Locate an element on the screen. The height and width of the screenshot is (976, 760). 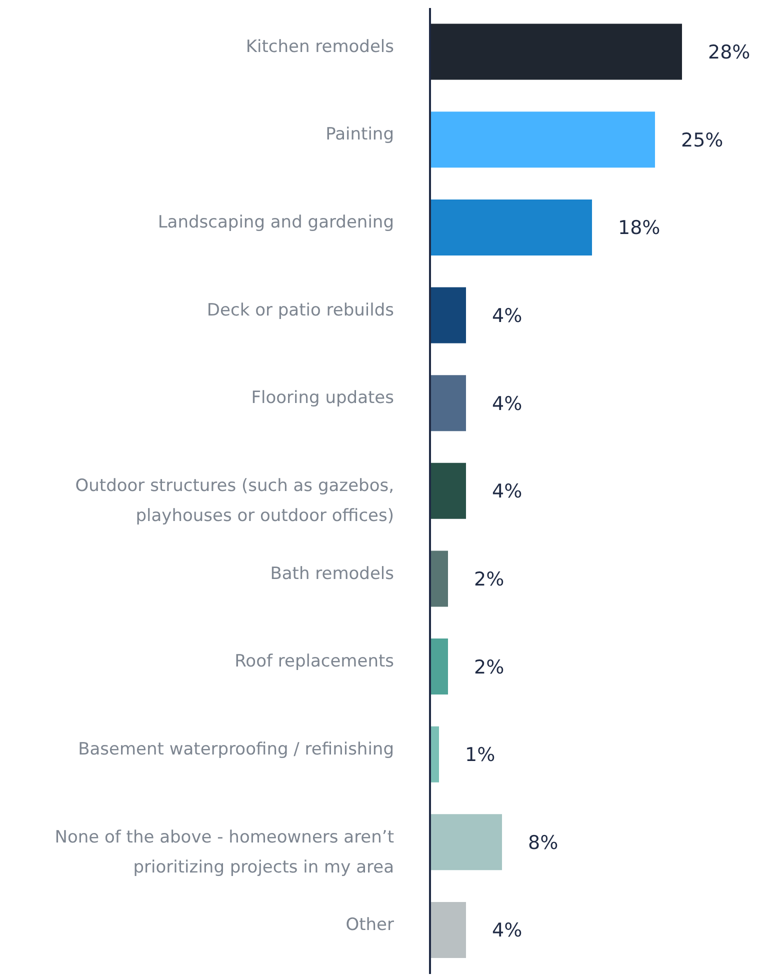
data-label: 28% is located at coordinates (729, 53).